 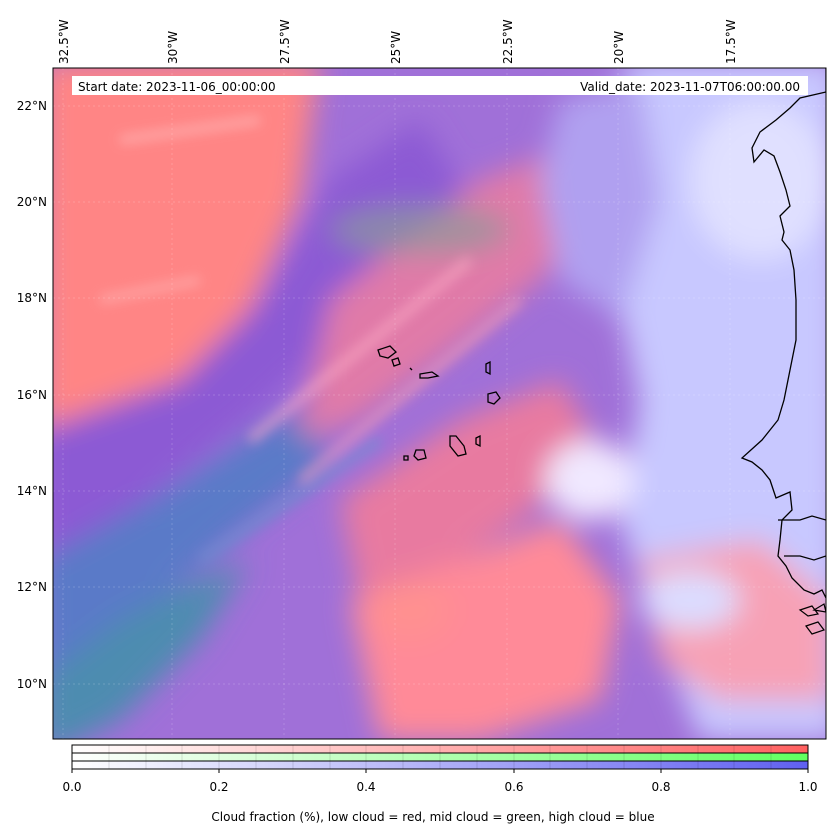 What do you see at coordinates (396, 47) in the screenshot?
I see `lon-label-25w: 25°W` at bounding box center [396, 47].